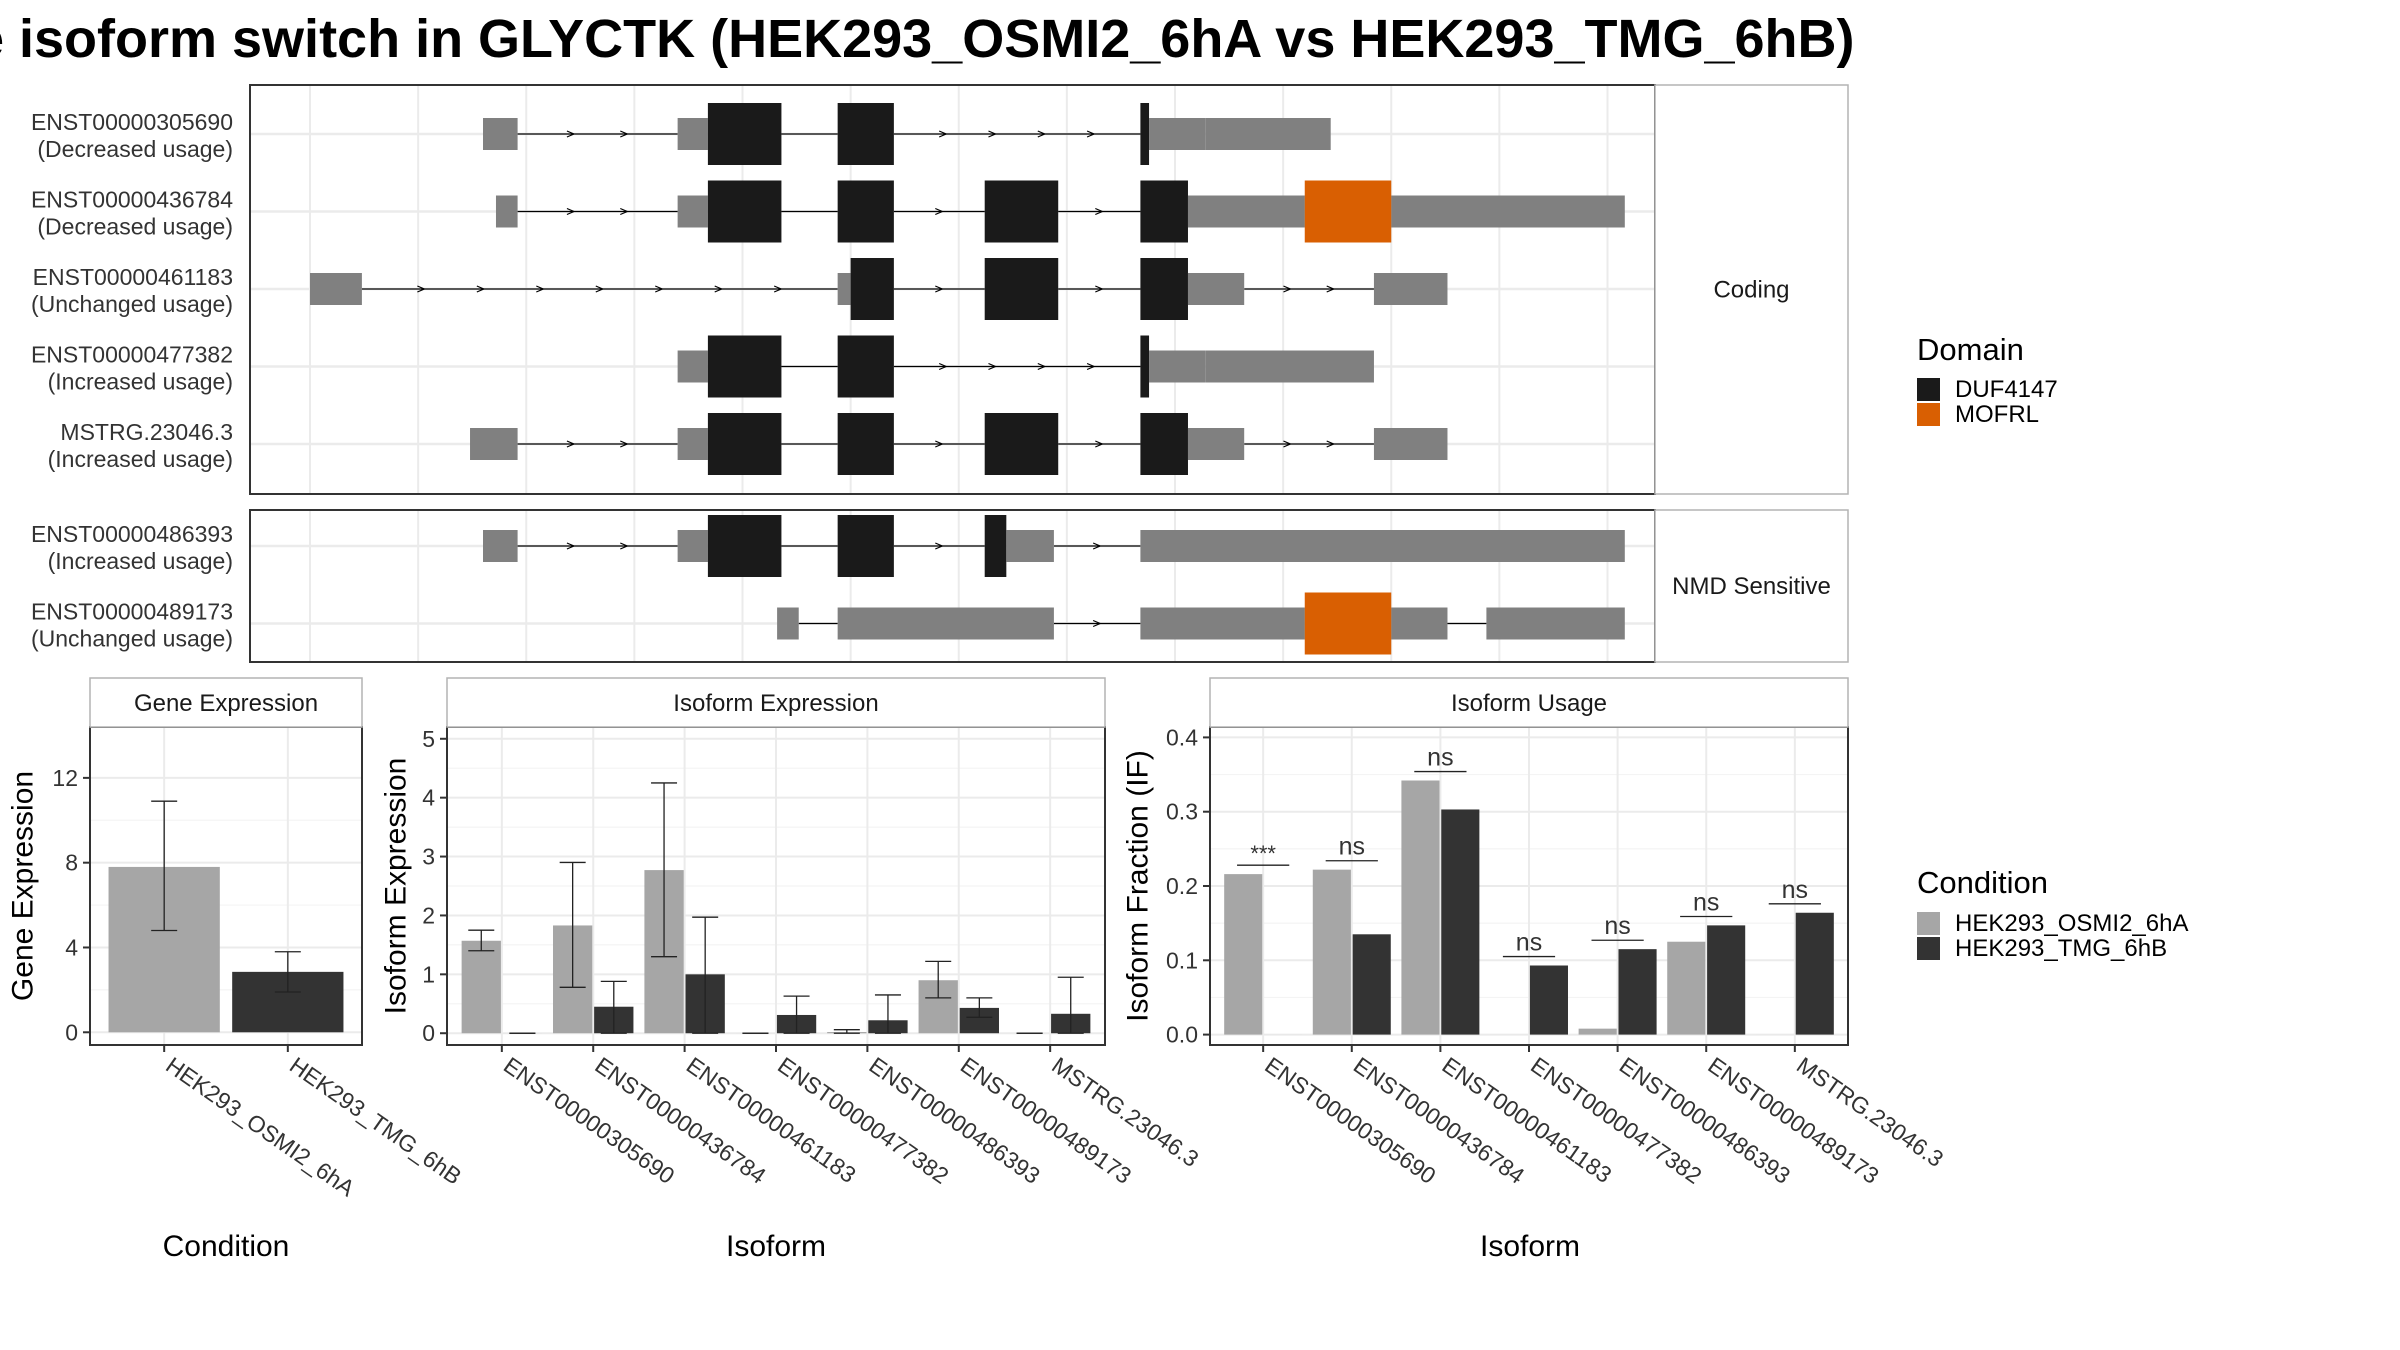 This screenshot has height=1350, width=2400. Describe the element at coordinates (1182, 1035) in the screenshot. I see `y-tick-label: 0.0` at that location.